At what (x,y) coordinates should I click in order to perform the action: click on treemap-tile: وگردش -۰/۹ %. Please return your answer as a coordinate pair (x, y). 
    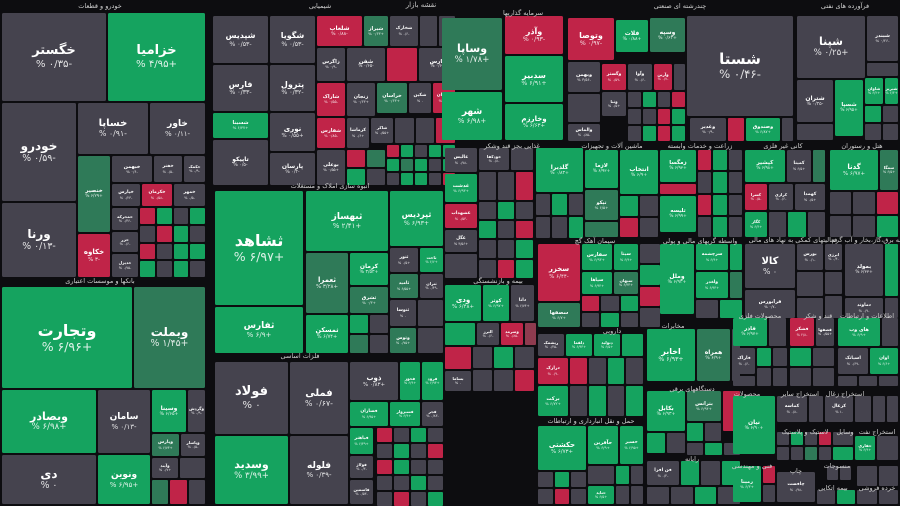
    Looking at the image, I should click on (196, 411).